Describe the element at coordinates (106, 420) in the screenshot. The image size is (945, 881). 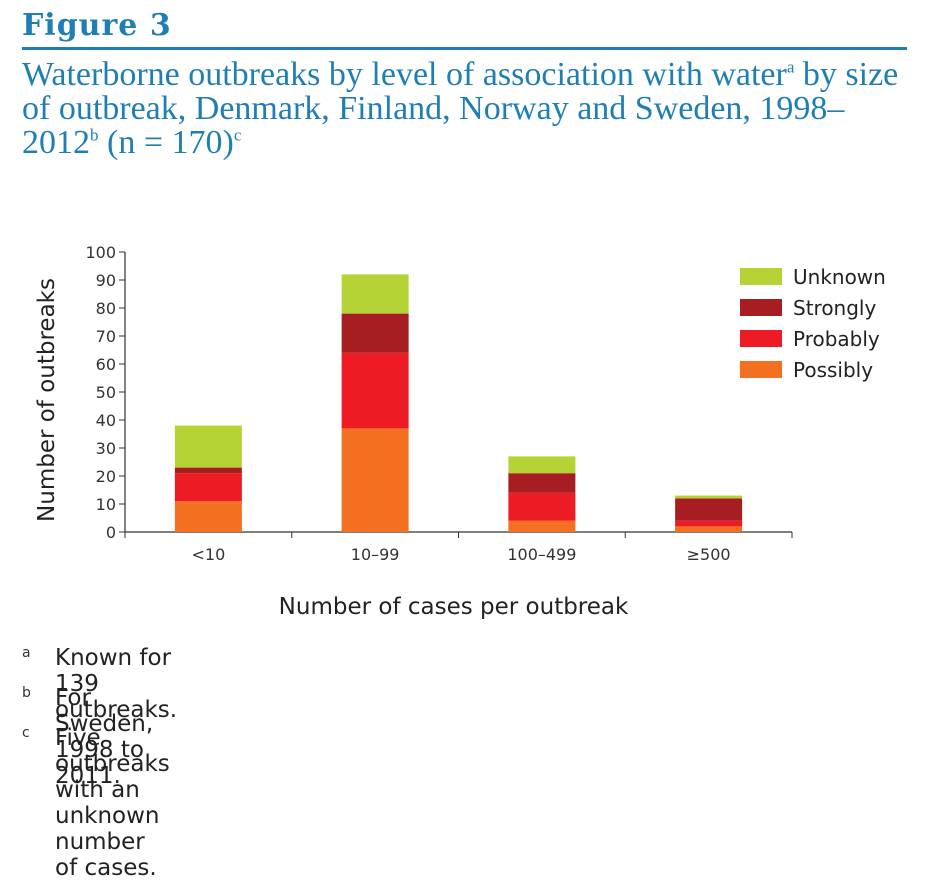
I see `y-tick-label: 40` at that location.